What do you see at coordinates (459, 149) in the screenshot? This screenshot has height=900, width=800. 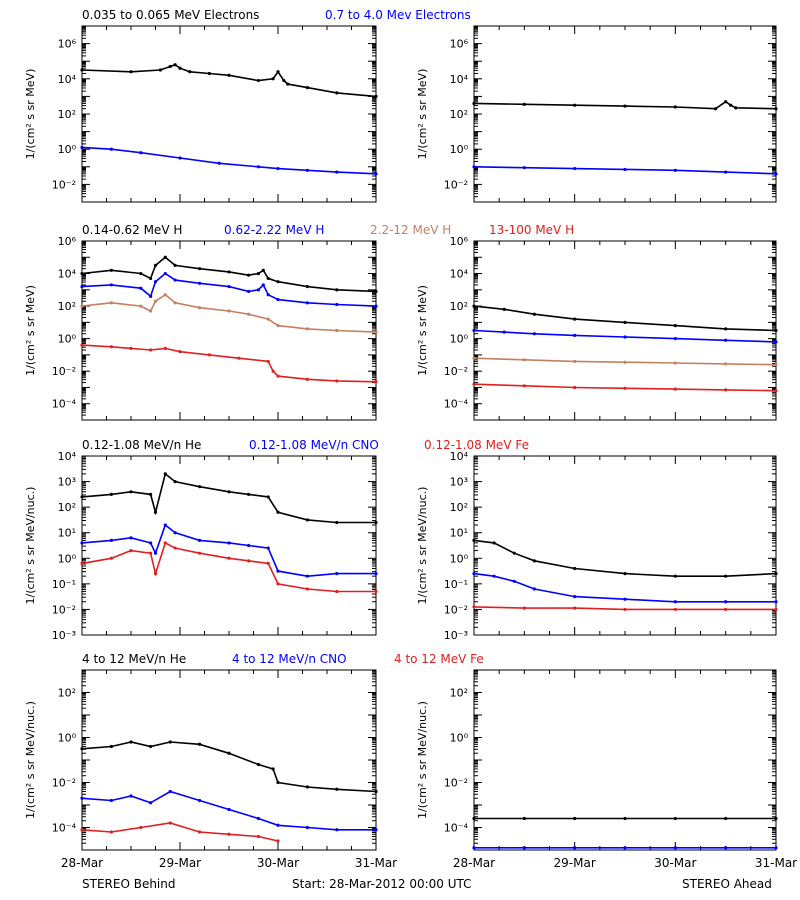 I see `y-tick-label: 10⁰` at bounding box center [459, 149].